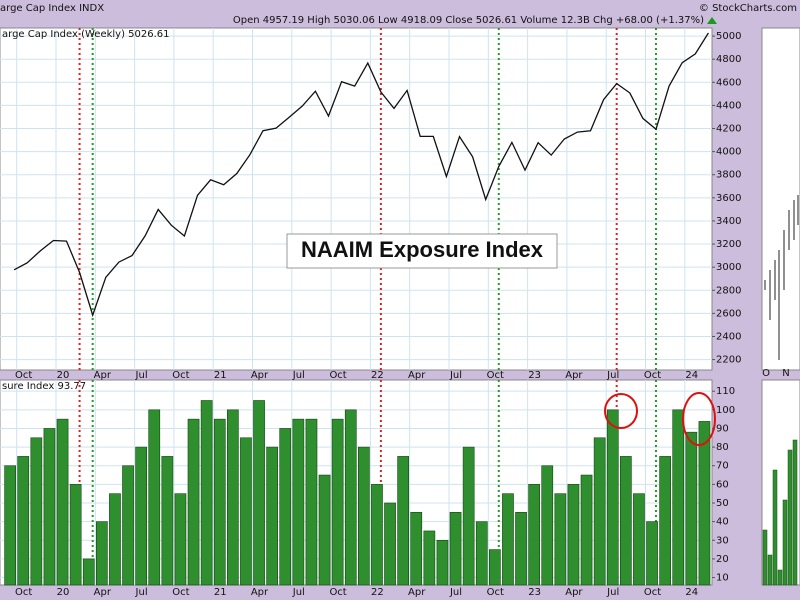 The height and width of the screenshot is (600, 800). Describe the element at coordinates (722, 559) in the screenshot. I see `y-tick-label: 20` at that location.